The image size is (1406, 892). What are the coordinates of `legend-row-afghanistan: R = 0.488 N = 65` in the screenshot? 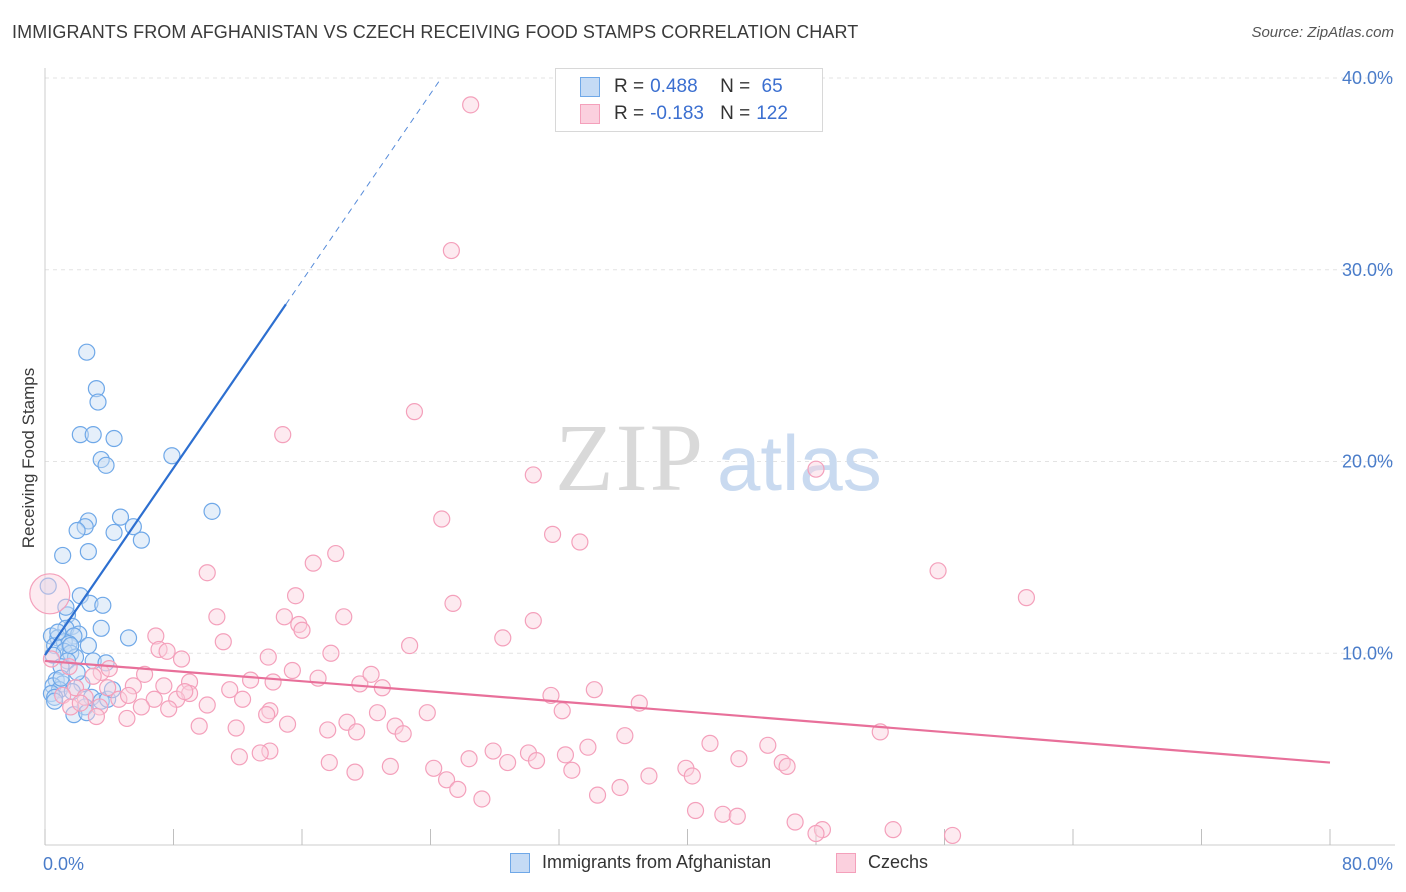 It's located at (681, 87).